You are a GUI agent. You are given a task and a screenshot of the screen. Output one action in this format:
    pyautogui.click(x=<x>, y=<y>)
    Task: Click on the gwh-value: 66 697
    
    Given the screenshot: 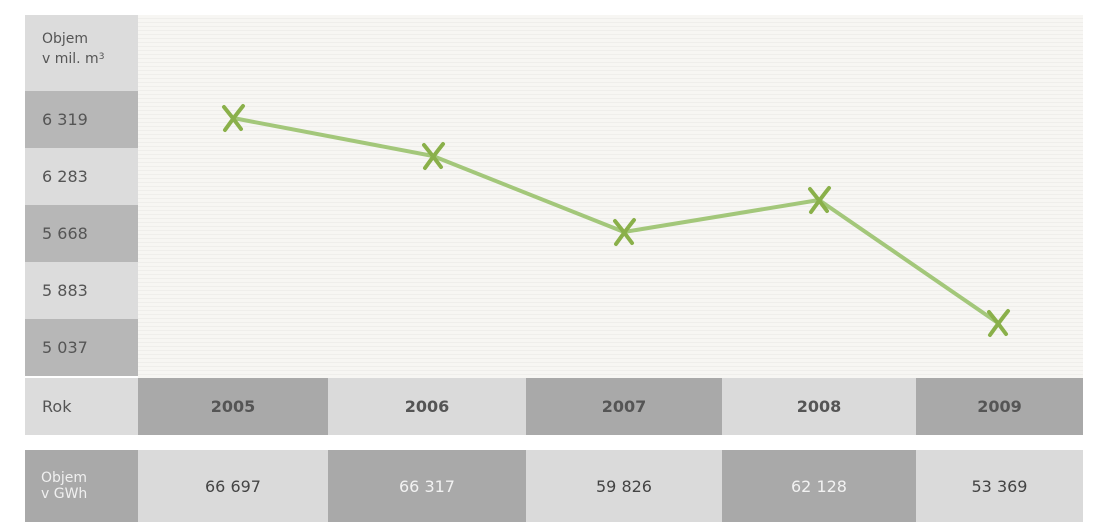 What is the action you would take?
    pyautogui.click(x=233, y=486)
    